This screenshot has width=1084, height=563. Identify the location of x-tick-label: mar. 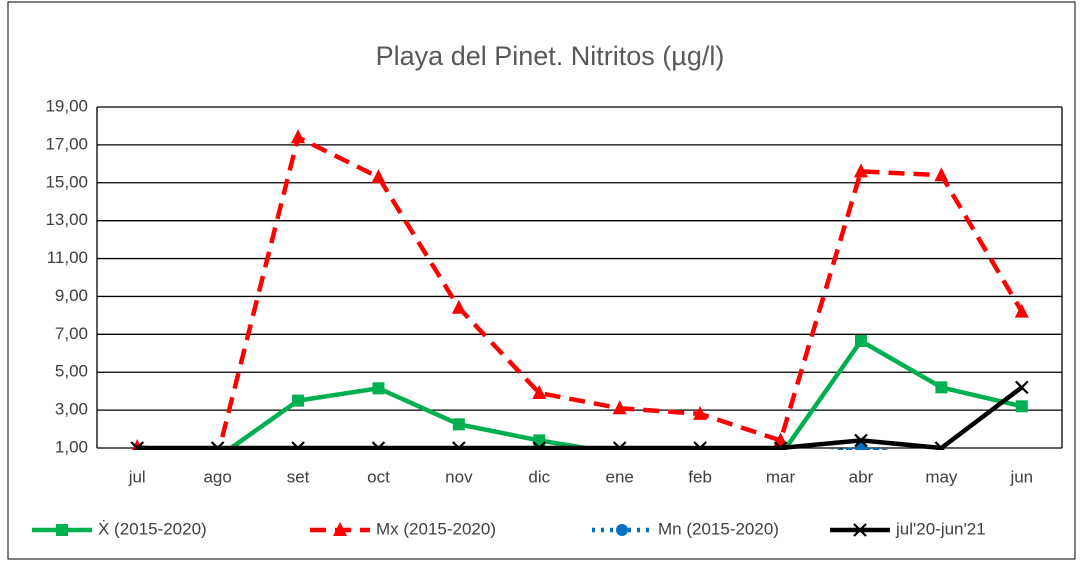
(781, 476).